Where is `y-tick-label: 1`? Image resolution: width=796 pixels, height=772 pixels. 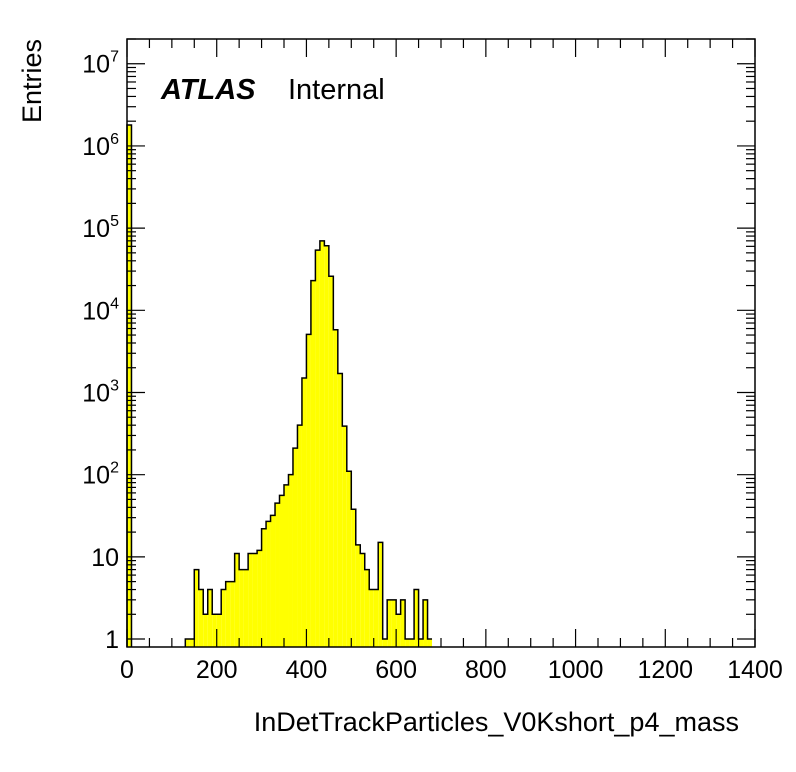
y-tick-label: 1 is located at coordinates (112, 640).